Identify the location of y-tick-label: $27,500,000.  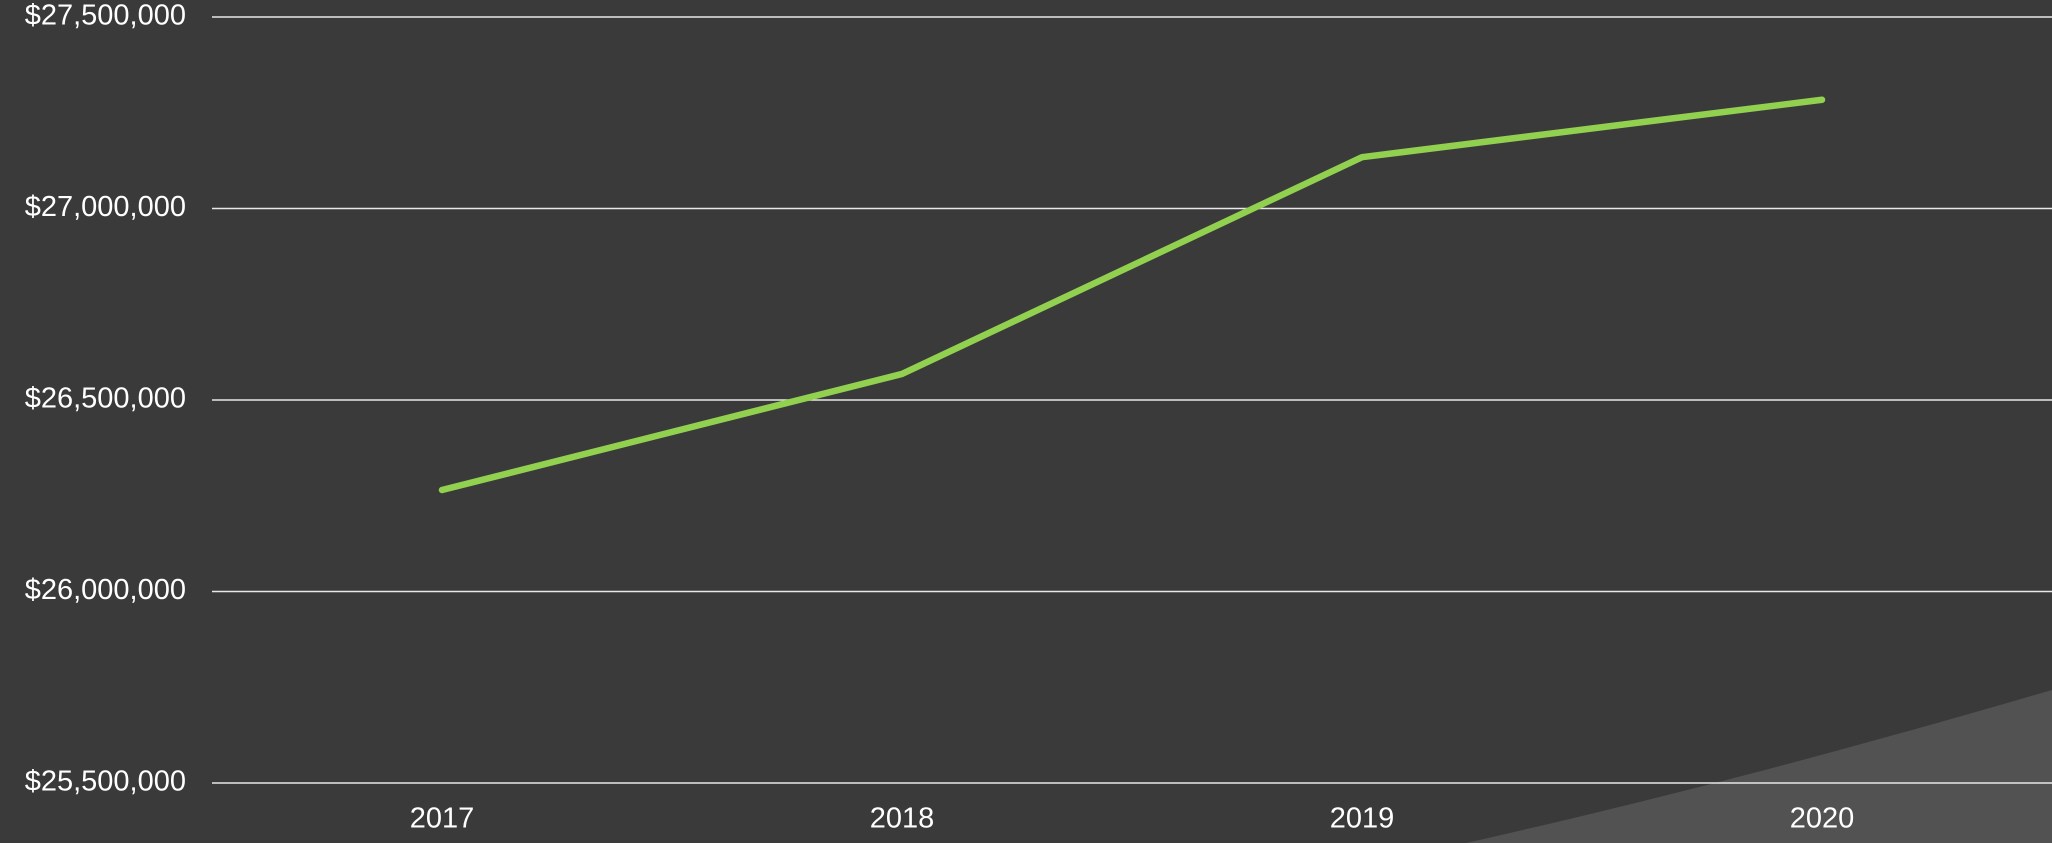
(105, 16).